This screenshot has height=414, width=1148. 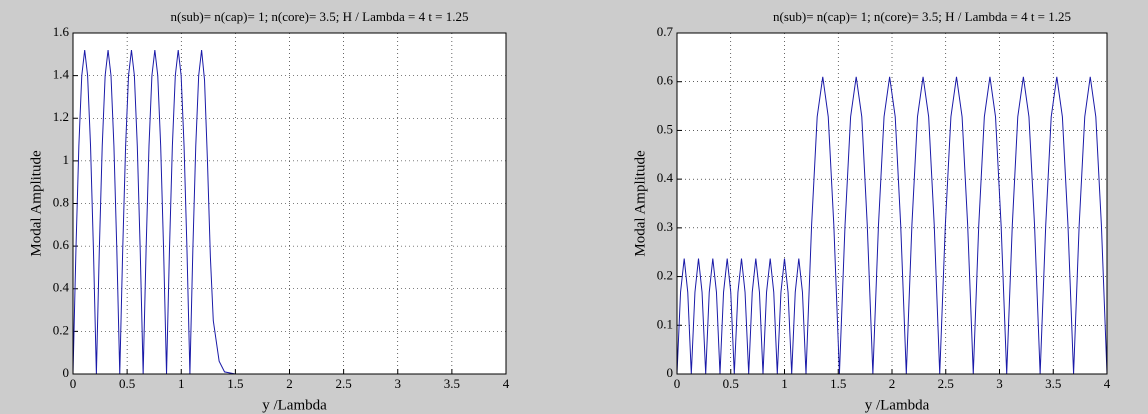 What do you see at coordinates (66, 159) in the screenshot?
I see `y-tick-label: 1` at bounding box center [66, 159].